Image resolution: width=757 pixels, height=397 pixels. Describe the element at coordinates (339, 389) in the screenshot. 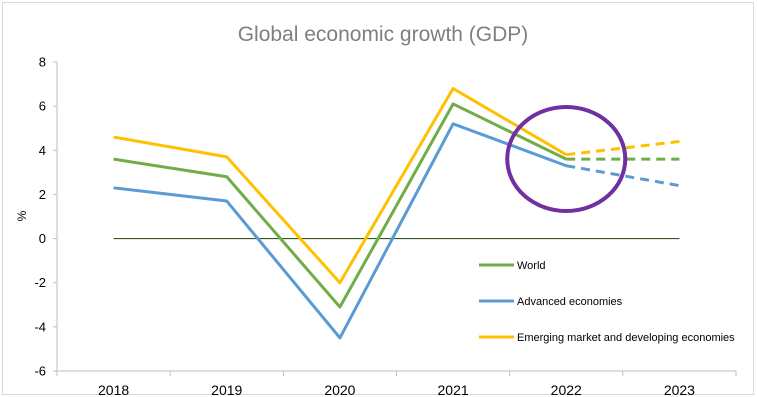

I see `x-tick-label: 2020` at that location.